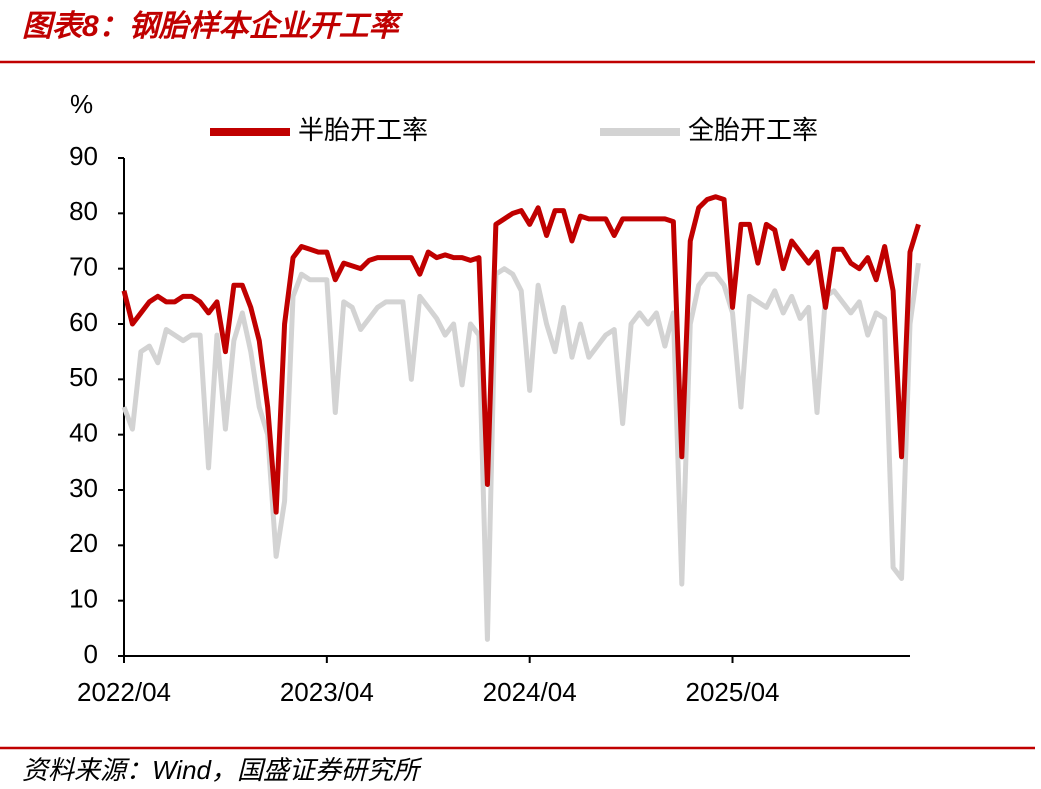 Image resolution: width=1041 pixels, height=789 pixels. I want to click on y-tick-label: 90, so click(83, 156).